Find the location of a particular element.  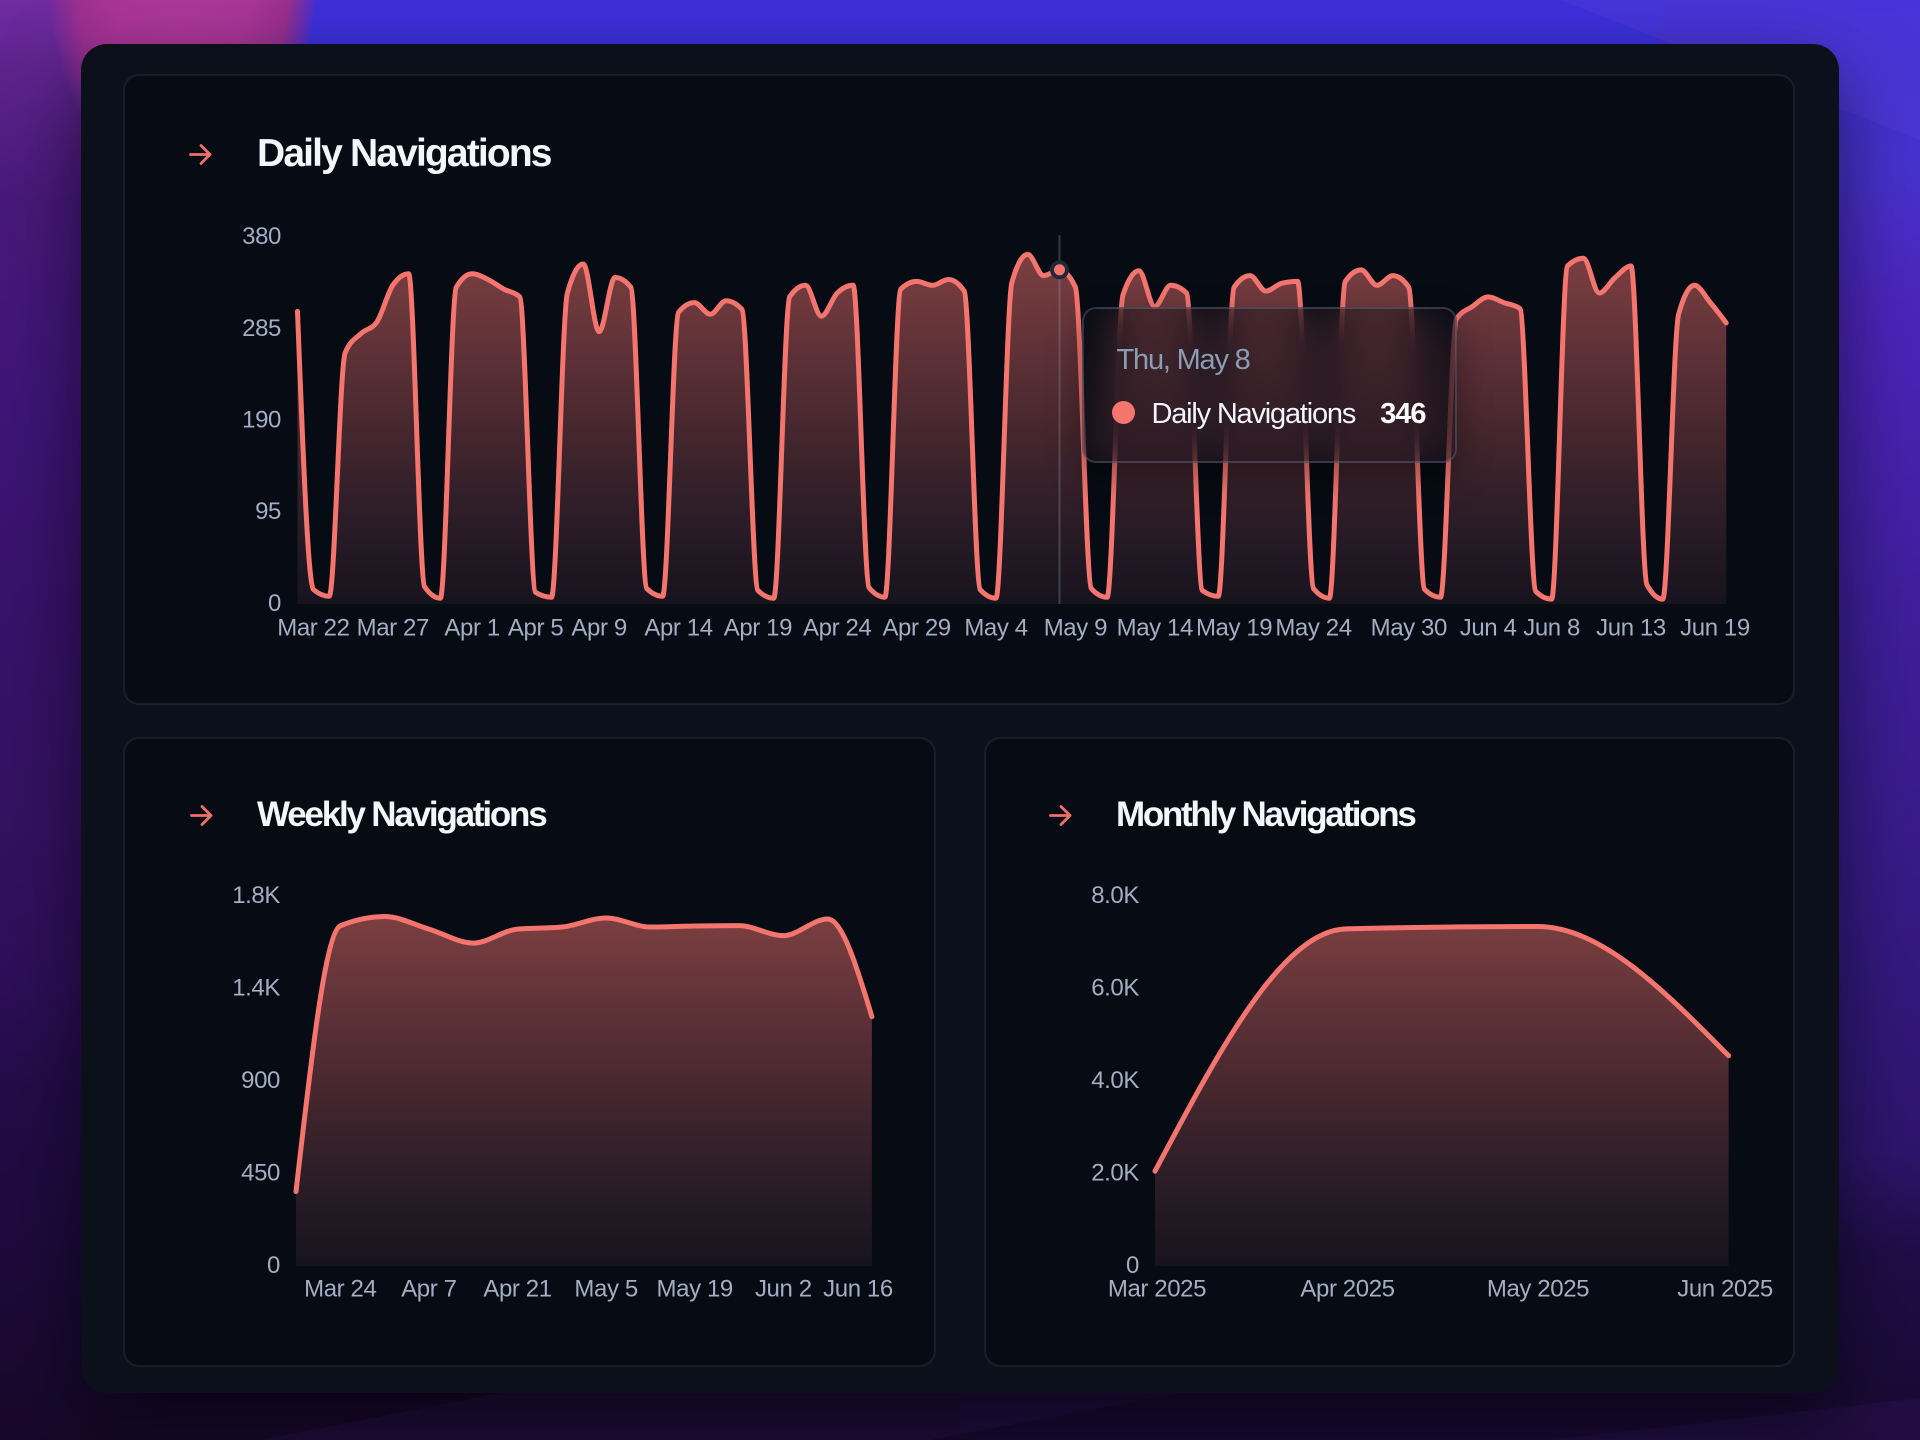

svg-text: 285 is located at coordinates (261, 328).